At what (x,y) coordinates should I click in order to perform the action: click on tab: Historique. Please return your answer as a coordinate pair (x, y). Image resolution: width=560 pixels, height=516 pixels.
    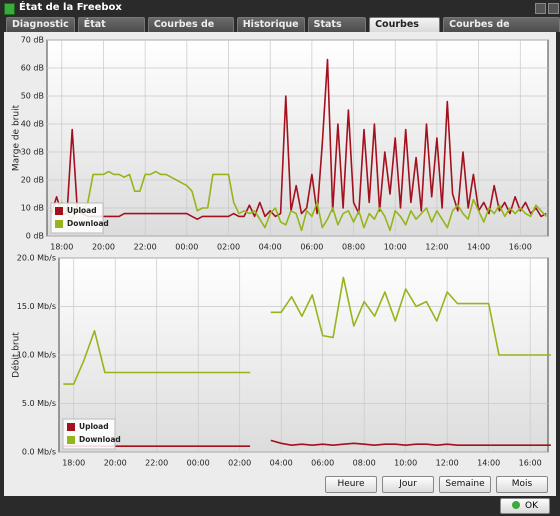
    Looking at the image, I should click on (270, 24).